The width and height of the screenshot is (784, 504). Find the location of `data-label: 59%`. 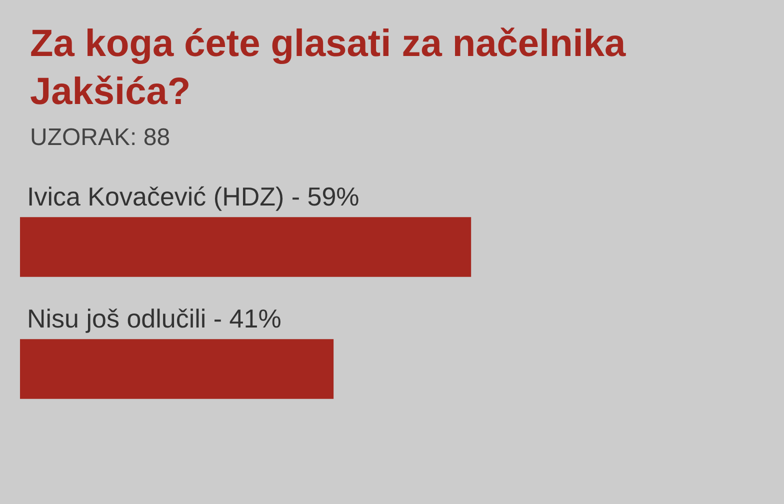

data-label: 59% is located at coordinates (333, 197).